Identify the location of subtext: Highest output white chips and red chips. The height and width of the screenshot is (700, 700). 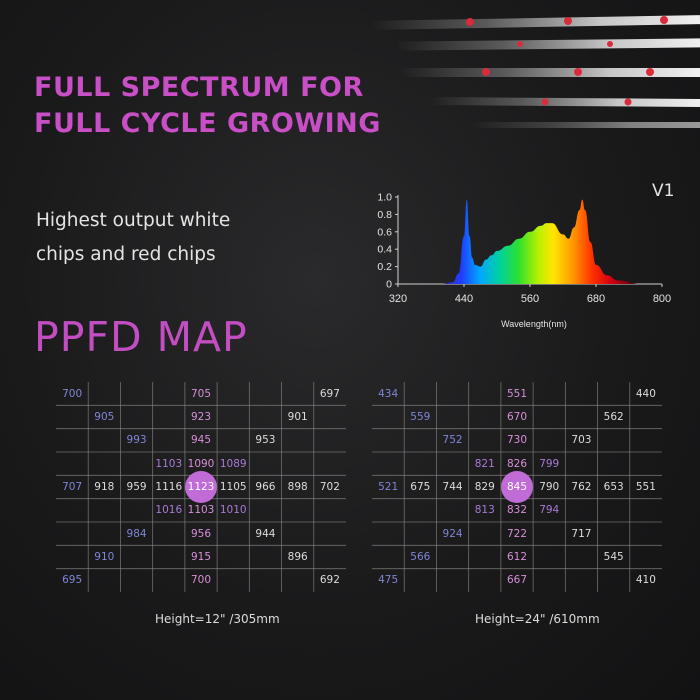
(133, 238).